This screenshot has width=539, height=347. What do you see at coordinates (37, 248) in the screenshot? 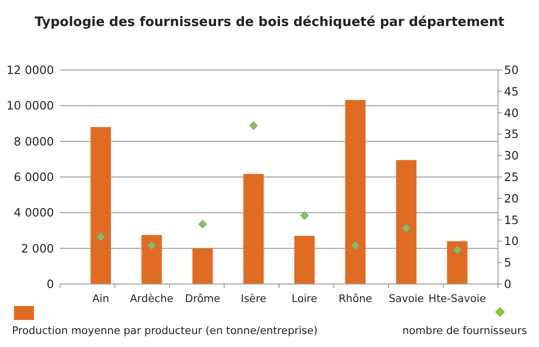
I see `y-tick-label: 2 000` at bounding box center [37, 248].